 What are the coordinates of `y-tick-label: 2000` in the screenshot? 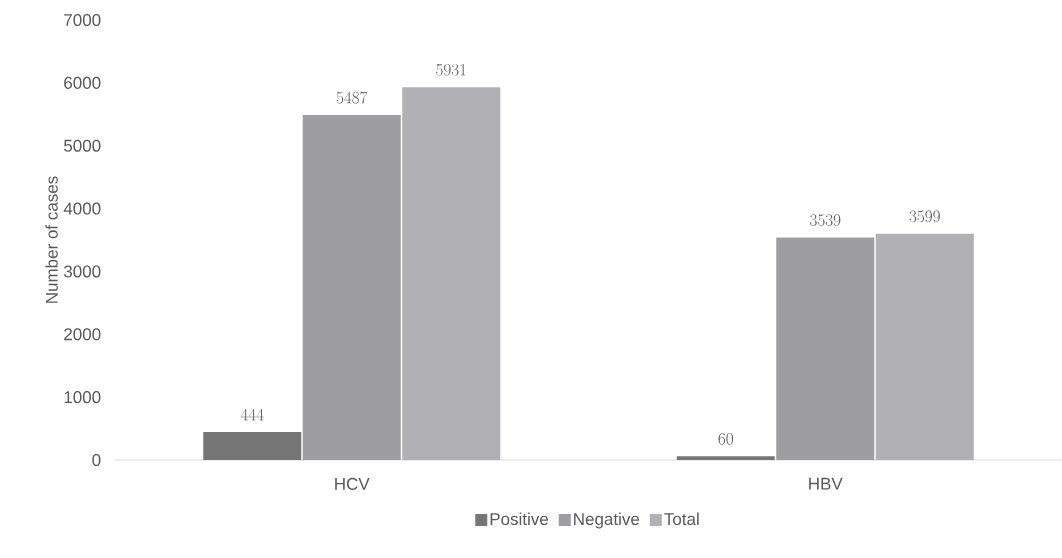 It's located at (82, 334).